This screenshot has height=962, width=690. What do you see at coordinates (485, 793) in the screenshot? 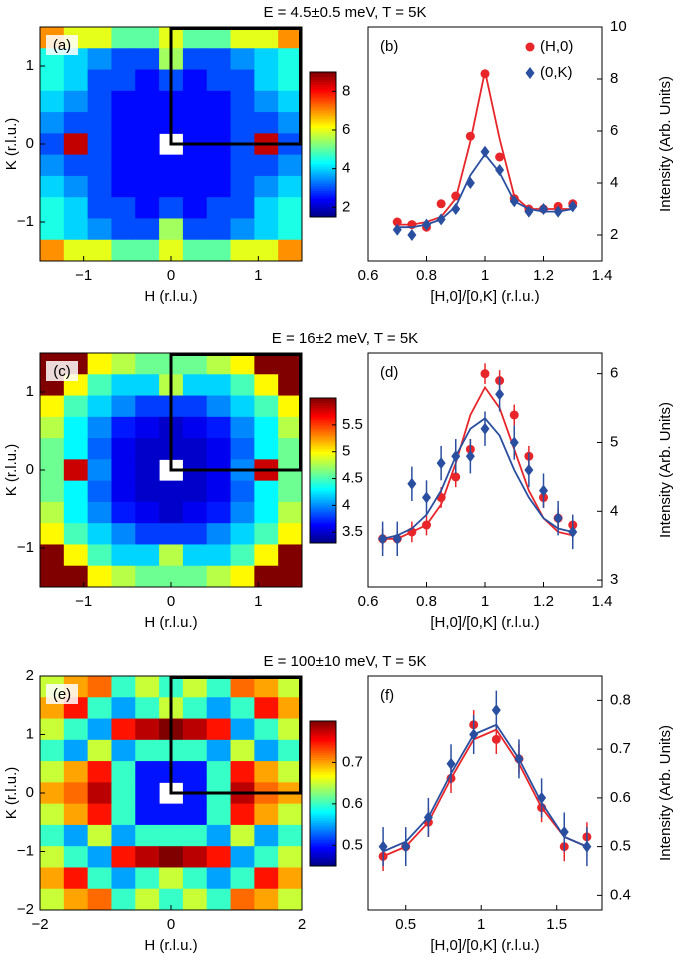
I see `fit-line` at bounding box center [485, 793].